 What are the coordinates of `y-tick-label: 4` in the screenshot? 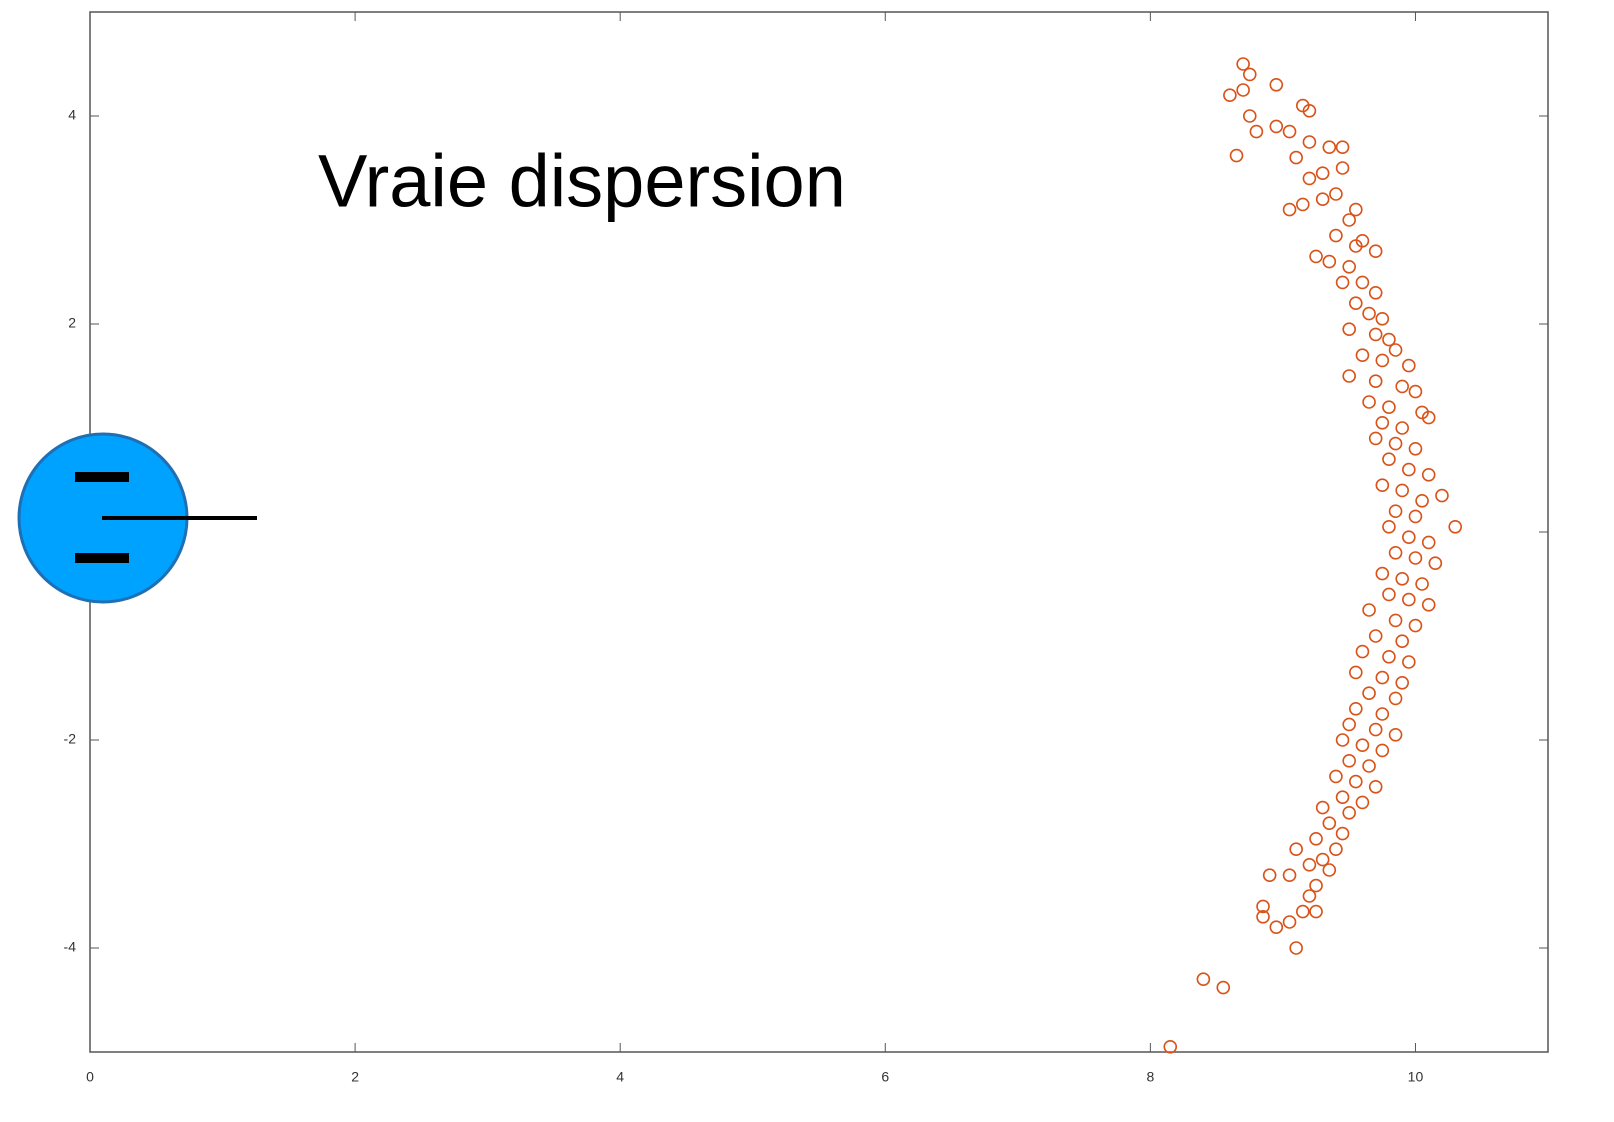 It's located at (72, 115).